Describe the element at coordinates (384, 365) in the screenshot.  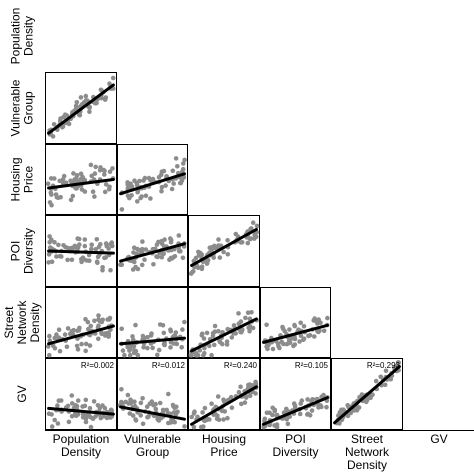
I see `r-squared-label: R²=0.293` at that location.